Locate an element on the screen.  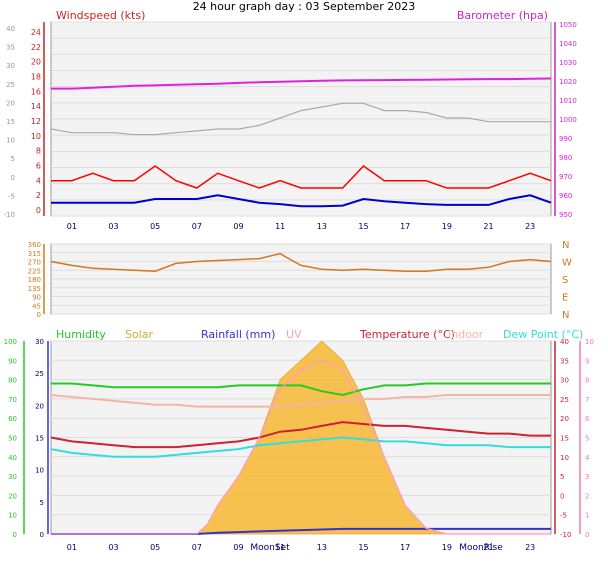
humidity-tick-label: 30 is located at coordinates (12, 477).